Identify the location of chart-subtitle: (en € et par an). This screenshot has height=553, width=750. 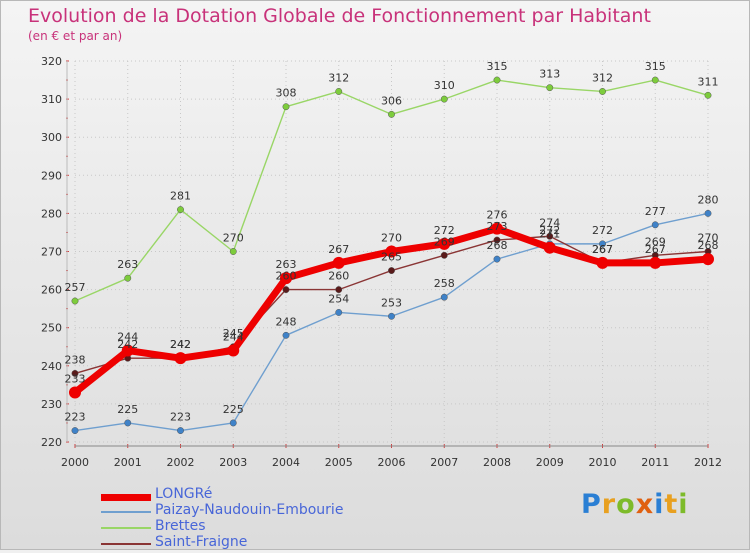
(75, 36).